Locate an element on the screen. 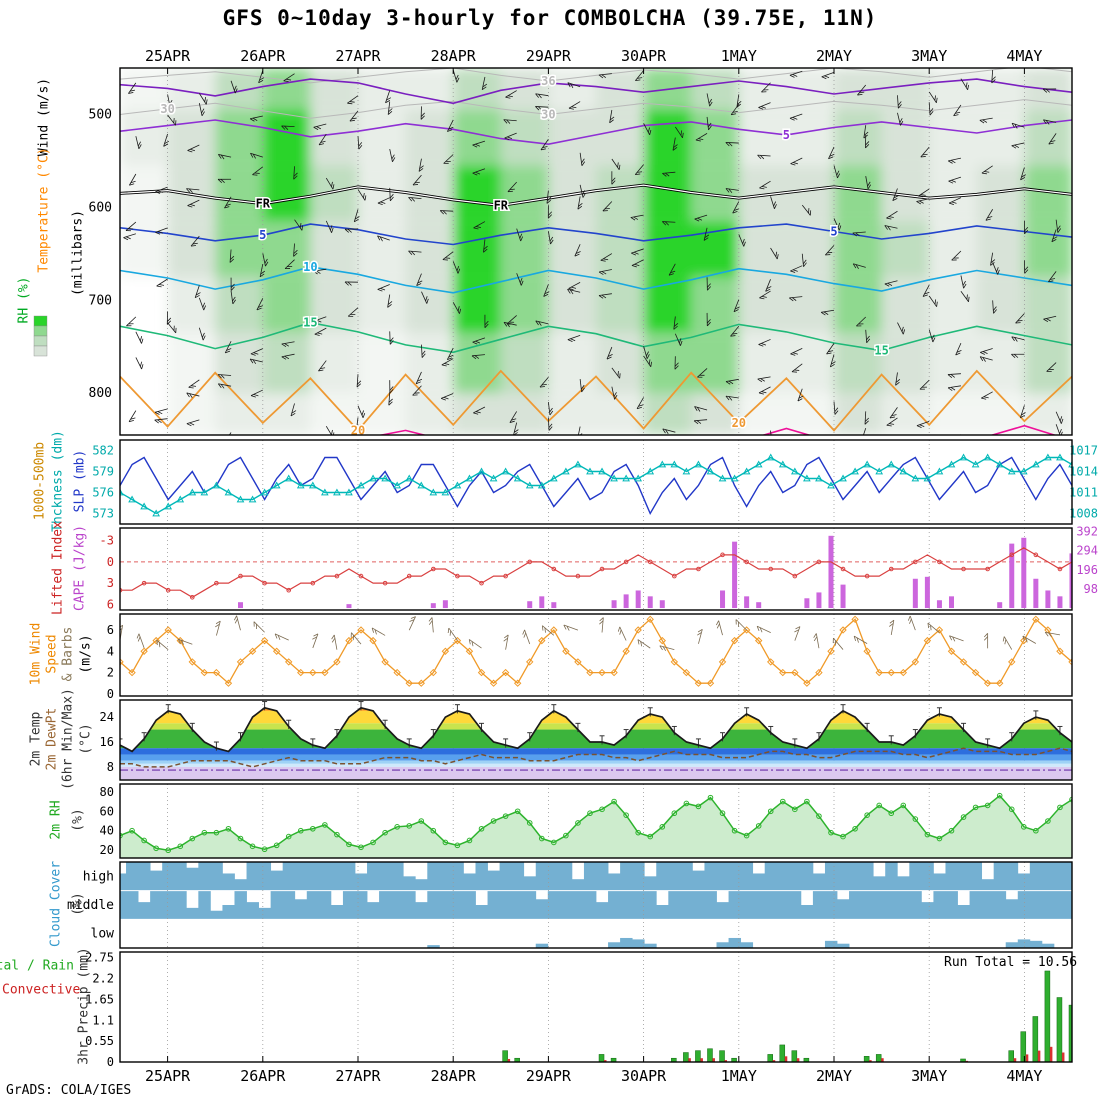  side-label-upper-rh: RH (%) is located at coordinates (24, 300).